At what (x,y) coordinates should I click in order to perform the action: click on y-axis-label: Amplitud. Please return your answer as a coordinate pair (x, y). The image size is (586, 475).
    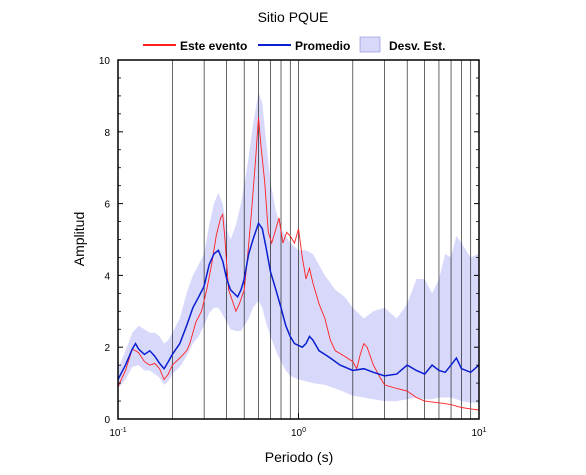
    Looking at the image, I should click on (79, 239).